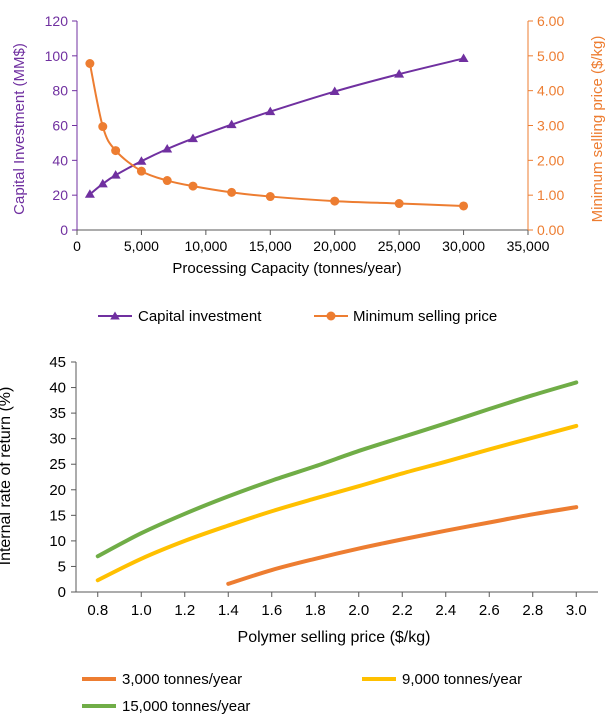  I want to click on y-tick-label: 20, so click(57, 490).